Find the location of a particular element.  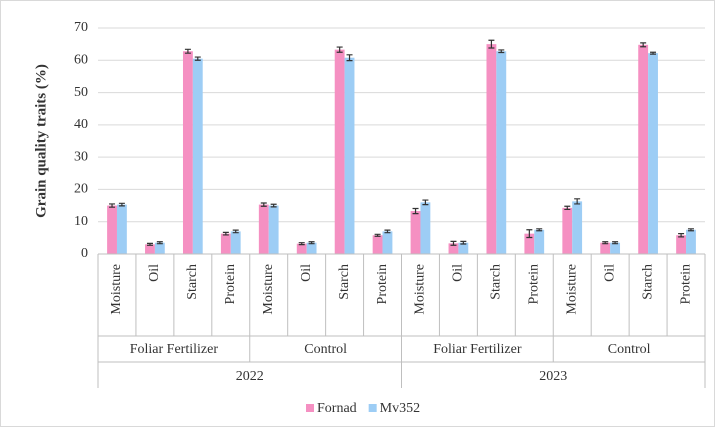

y-tick-label: 20 is located at coordinates (81, 189).